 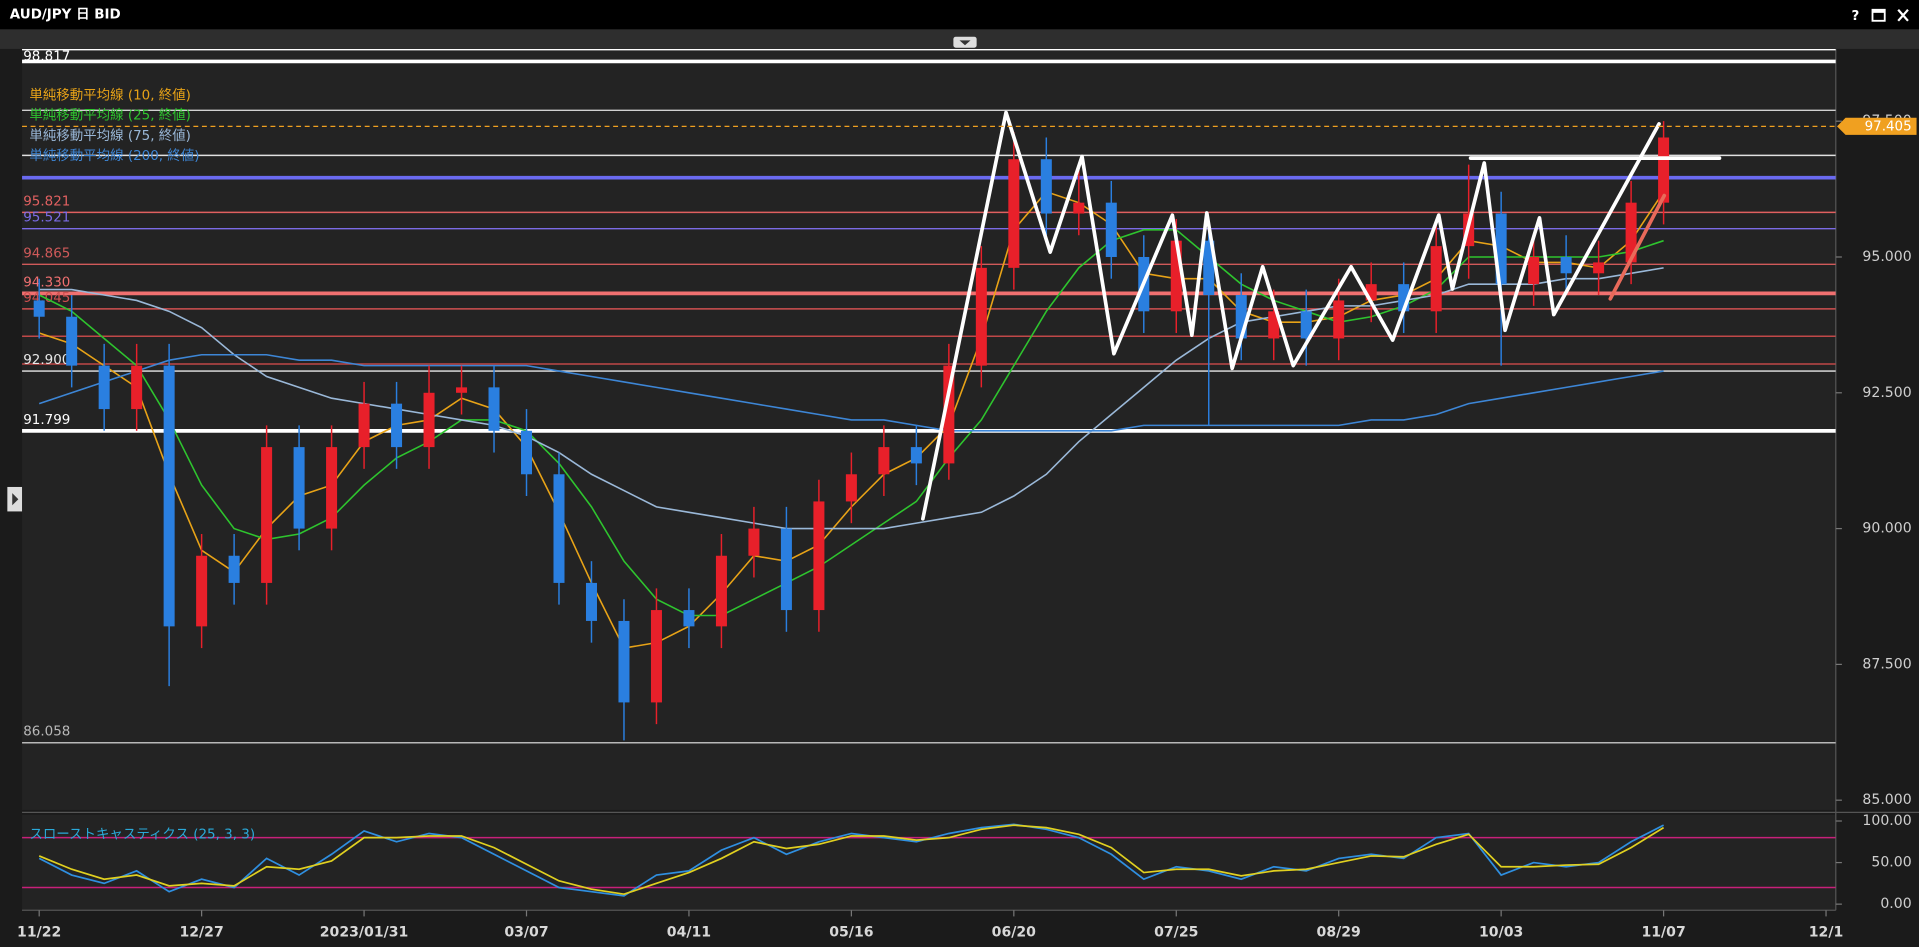 I want to click on side-arrow, so click(x=15, y=499).